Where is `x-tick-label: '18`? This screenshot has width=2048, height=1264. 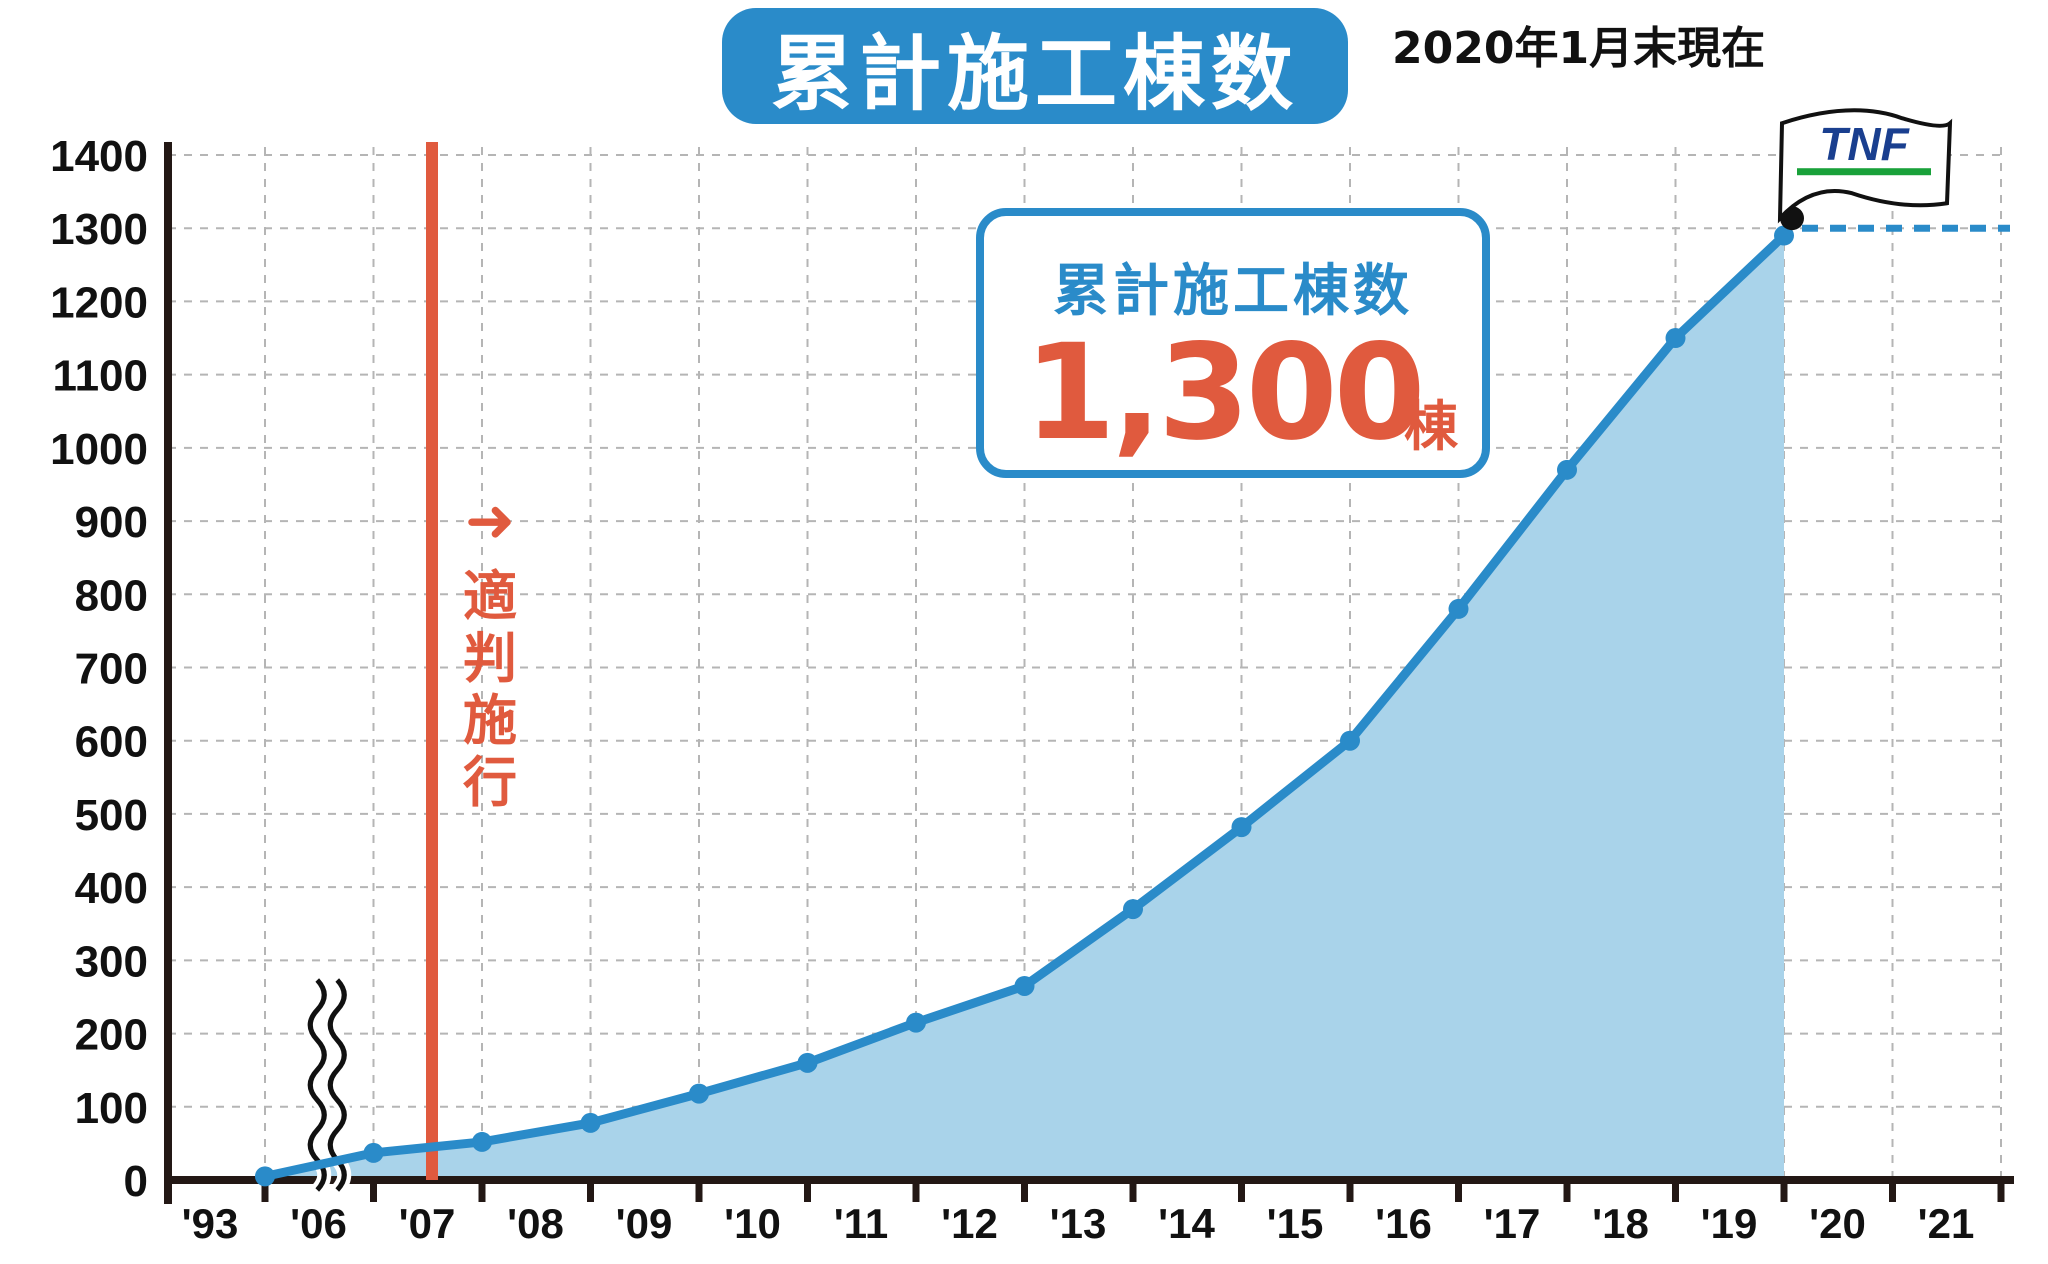
x-tick-label: '18 is located at coordinates (1620, 1223).